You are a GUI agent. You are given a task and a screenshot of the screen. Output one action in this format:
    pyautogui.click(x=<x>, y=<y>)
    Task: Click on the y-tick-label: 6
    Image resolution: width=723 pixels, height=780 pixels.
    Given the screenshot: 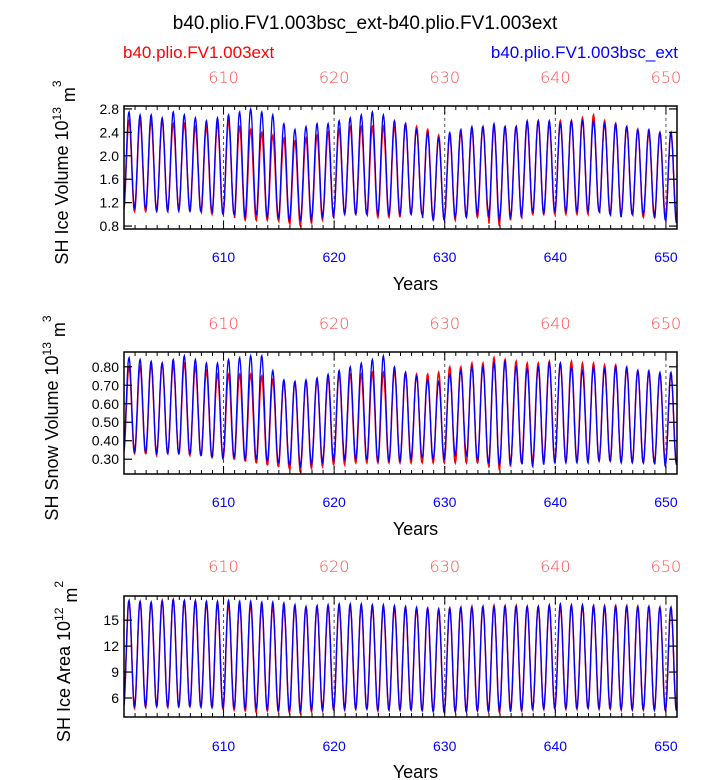 What is the action you would take?
    pyautogui.click(x=115, y=698)
    